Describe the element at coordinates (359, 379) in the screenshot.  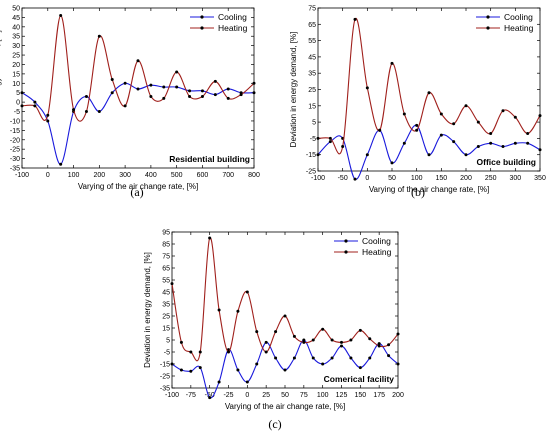
I see `panel-annotation: Comerical facility` at that location.